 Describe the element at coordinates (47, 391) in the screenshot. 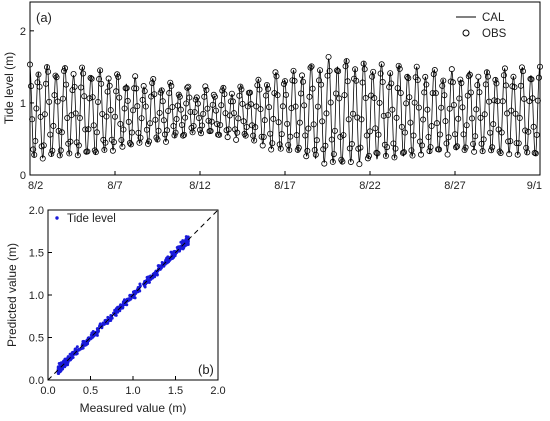

I see `panel-b-x-tick-label: 0.0` at that location.